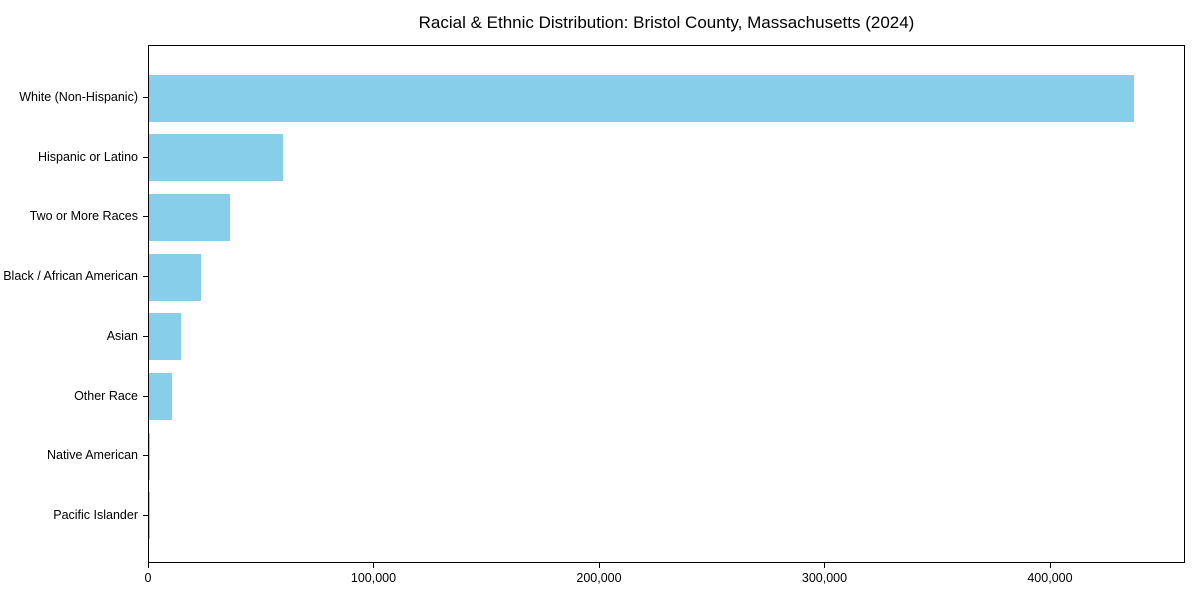  I want to click on bar-native-american, so click(150, 456).